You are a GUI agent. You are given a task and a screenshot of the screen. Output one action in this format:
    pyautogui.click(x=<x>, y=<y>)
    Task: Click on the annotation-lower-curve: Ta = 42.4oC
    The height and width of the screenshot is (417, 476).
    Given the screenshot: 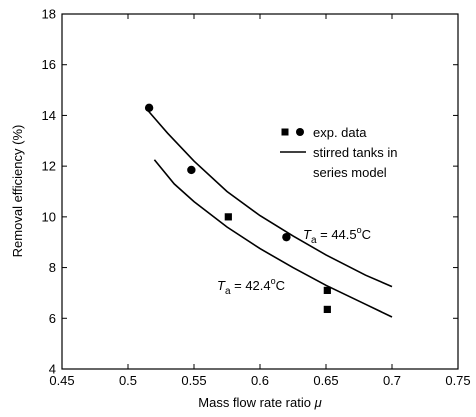 What is the action you would take?
    pyautogui.click(x=251, y=286)
    